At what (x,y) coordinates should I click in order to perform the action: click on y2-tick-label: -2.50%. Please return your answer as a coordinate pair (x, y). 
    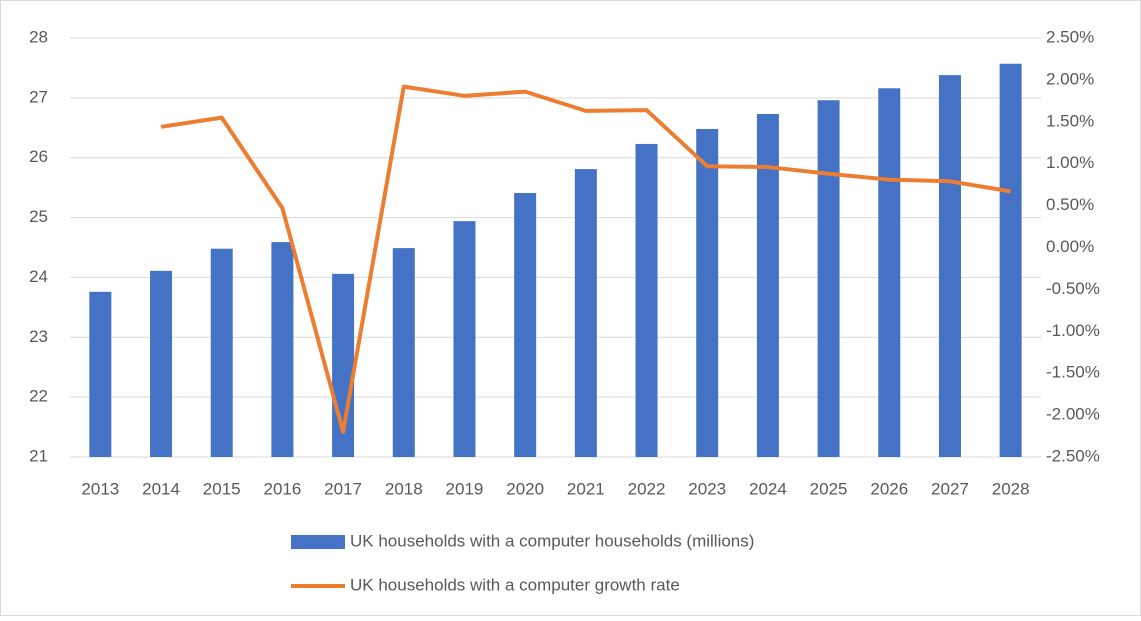
    Looking at the image, I should click on (1073, 455).